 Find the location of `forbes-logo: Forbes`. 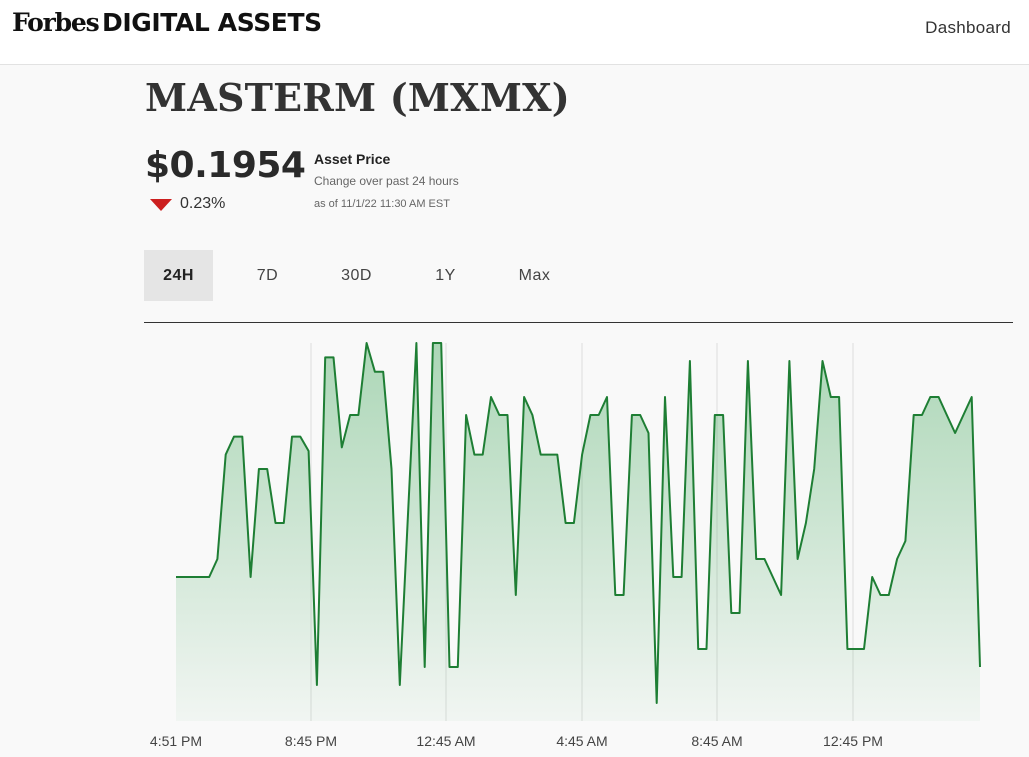

forbes-logo: Forbes is located at coordinates (56, 22).